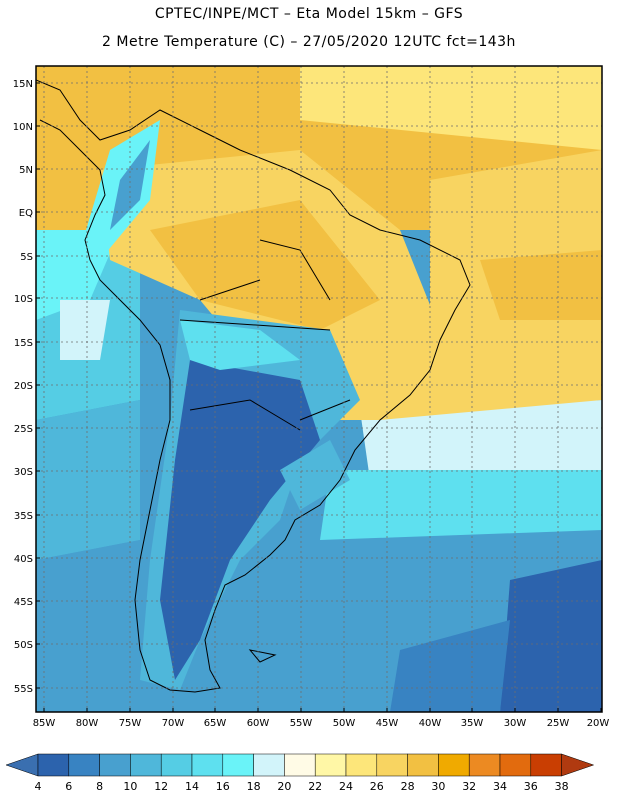 Image resolution: width=618 pixels, height=800 pixels. Describe the element at coordinates (387, 723) in the screenshot. I see `lon-label: 45W` at that location.